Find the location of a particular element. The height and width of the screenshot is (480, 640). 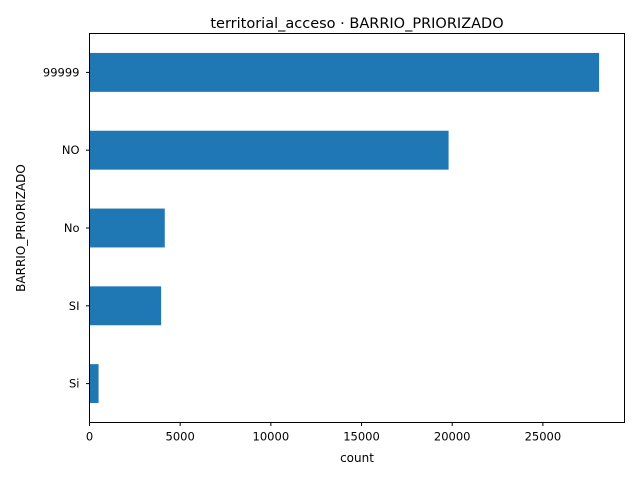

bar-SI is located at coordinates (125, 306).